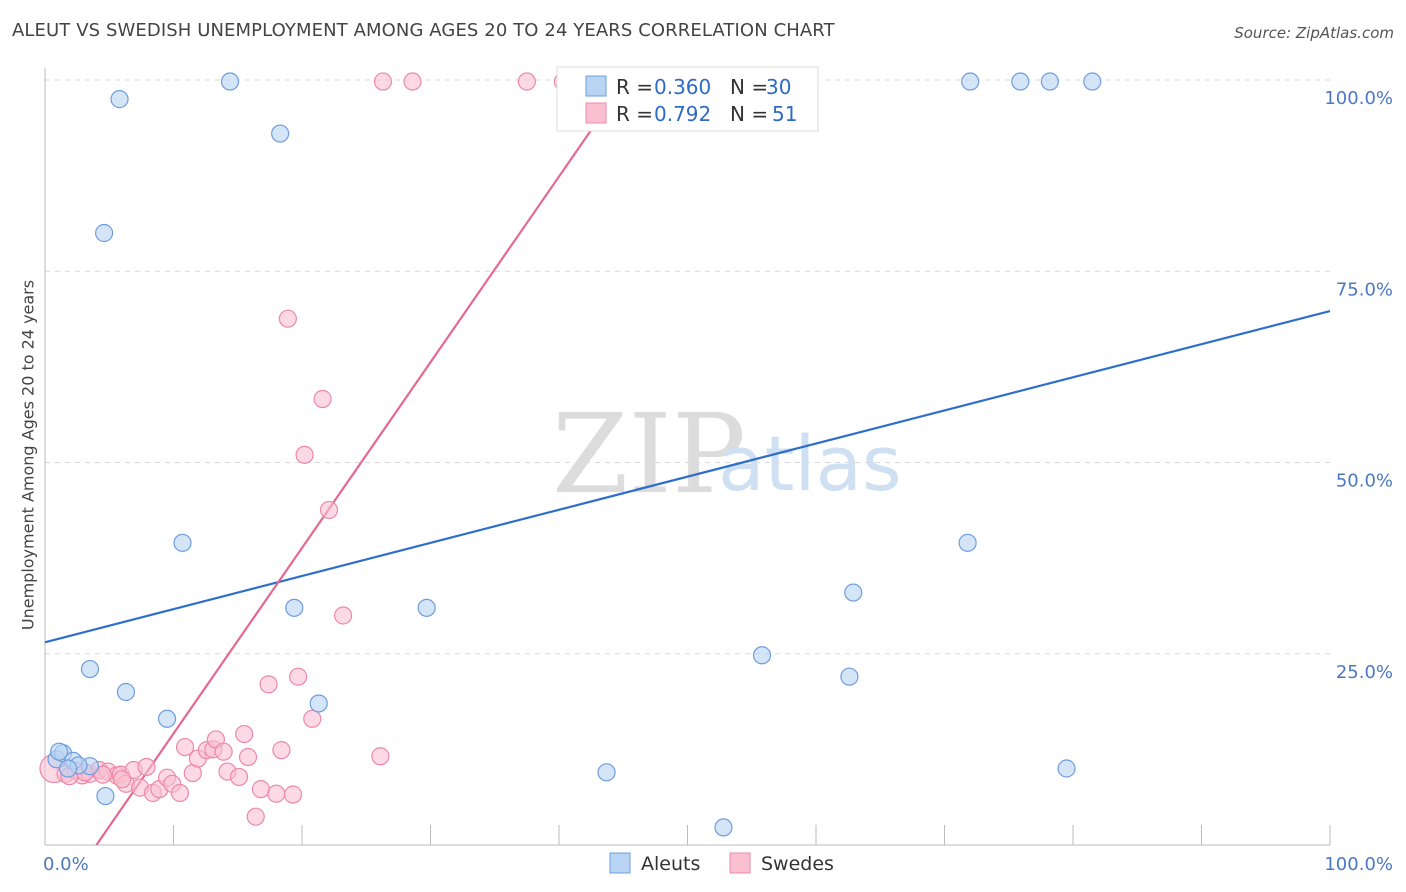 The height and width of the screenshot is (892, 1406). I want to click on legend-n-value: 30, so click(778, 87).